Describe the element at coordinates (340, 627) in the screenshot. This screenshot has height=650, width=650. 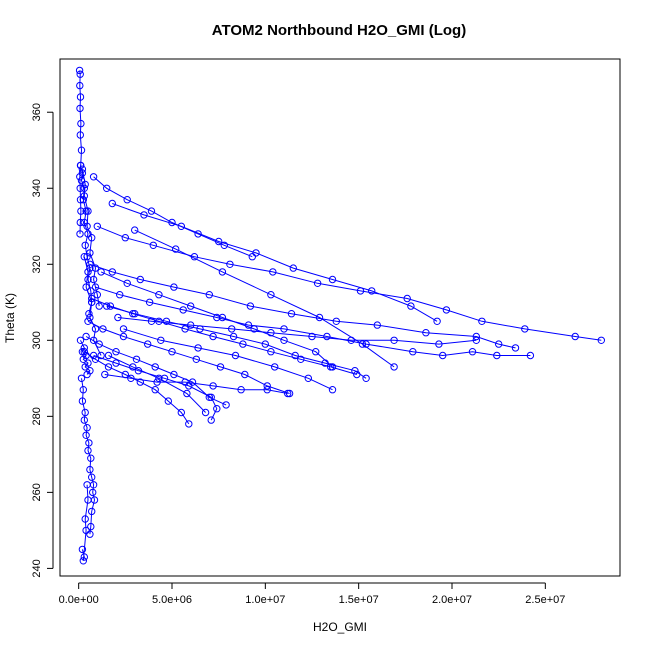
I see `x-axis-label: H2O_GMI` at that location.